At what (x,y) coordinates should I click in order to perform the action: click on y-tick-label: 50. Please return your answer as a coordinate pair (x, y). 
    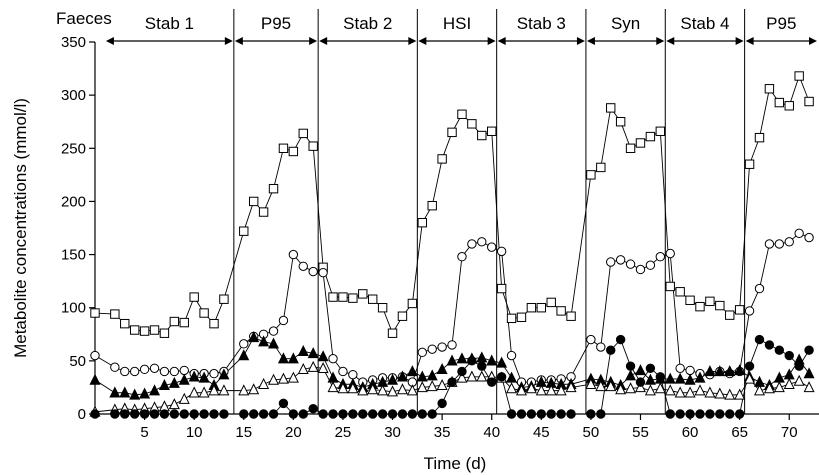
    Looking at the image, I should click on (77, 361).